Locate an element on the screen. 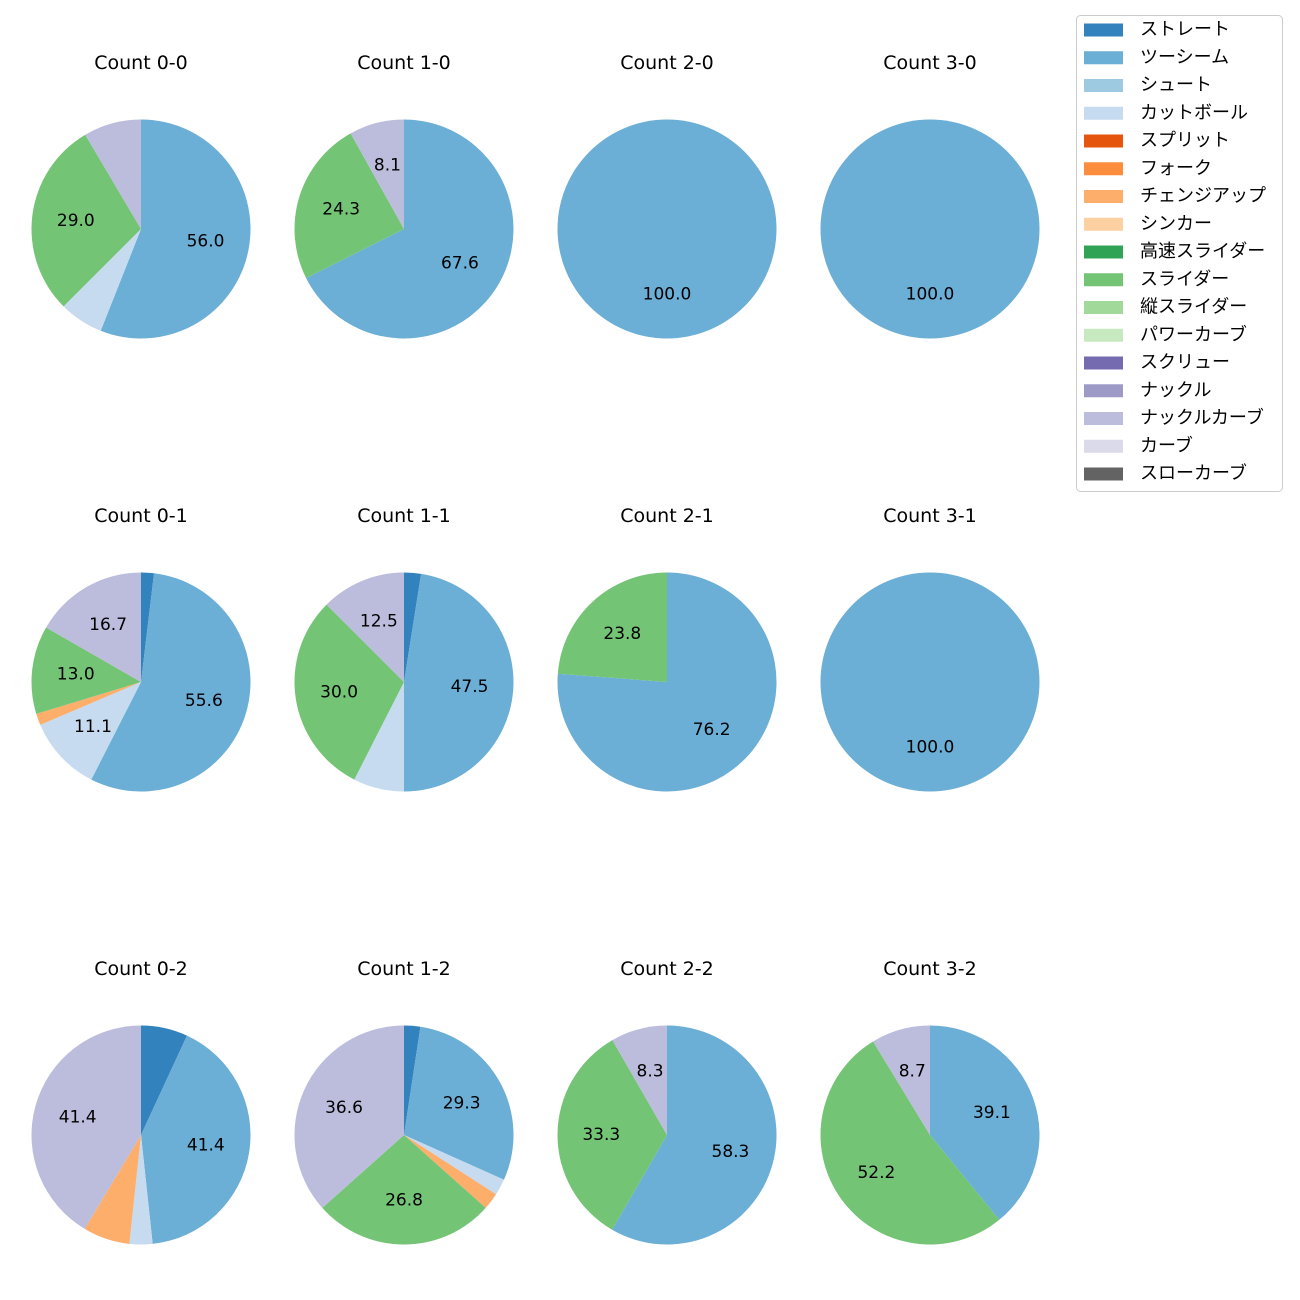 The image size is (1300, 1300). slice-value-label: 23.8 is located at coordinates (622, 634).